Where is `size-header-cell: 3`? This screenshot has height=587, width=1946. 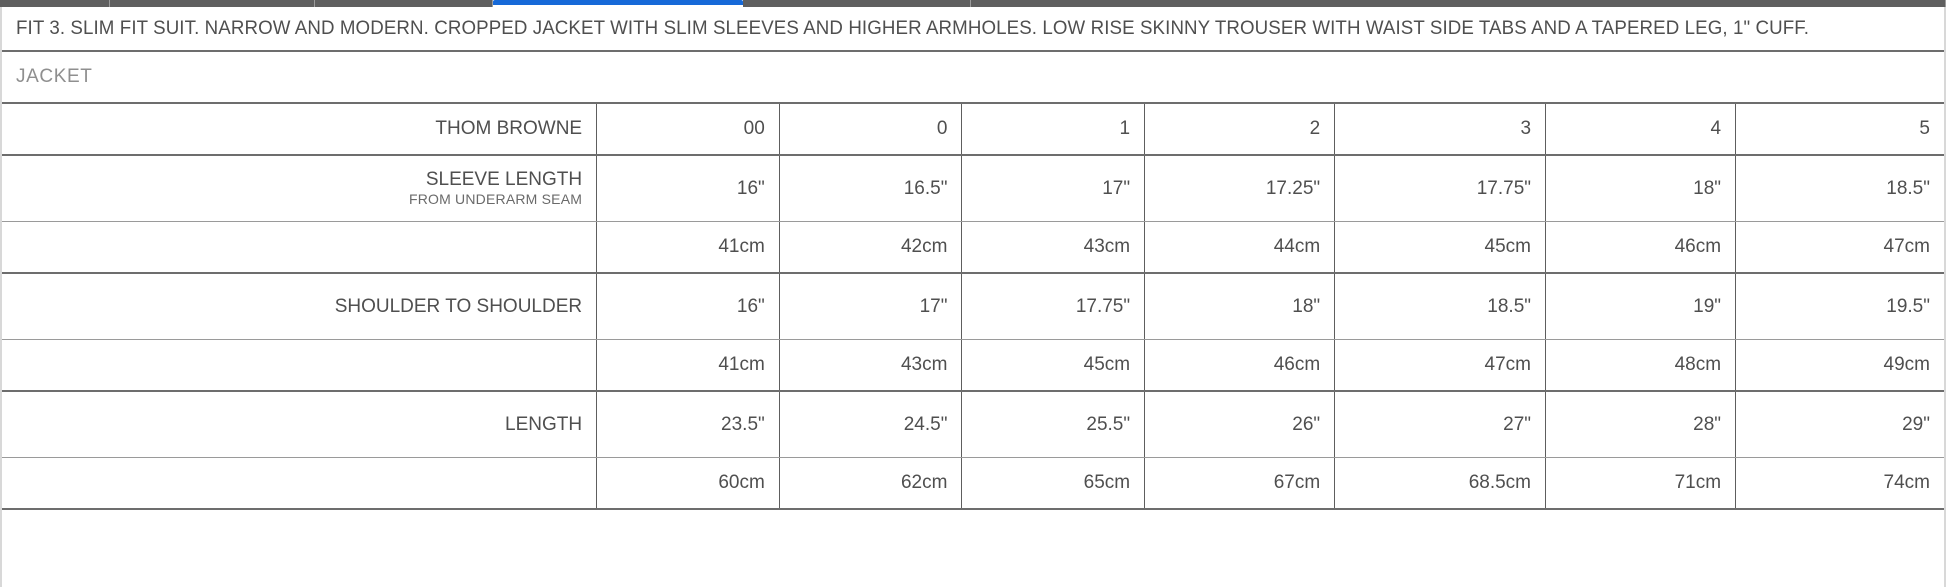
size-header-cell: 3 is located at coordinates (1440, 129).